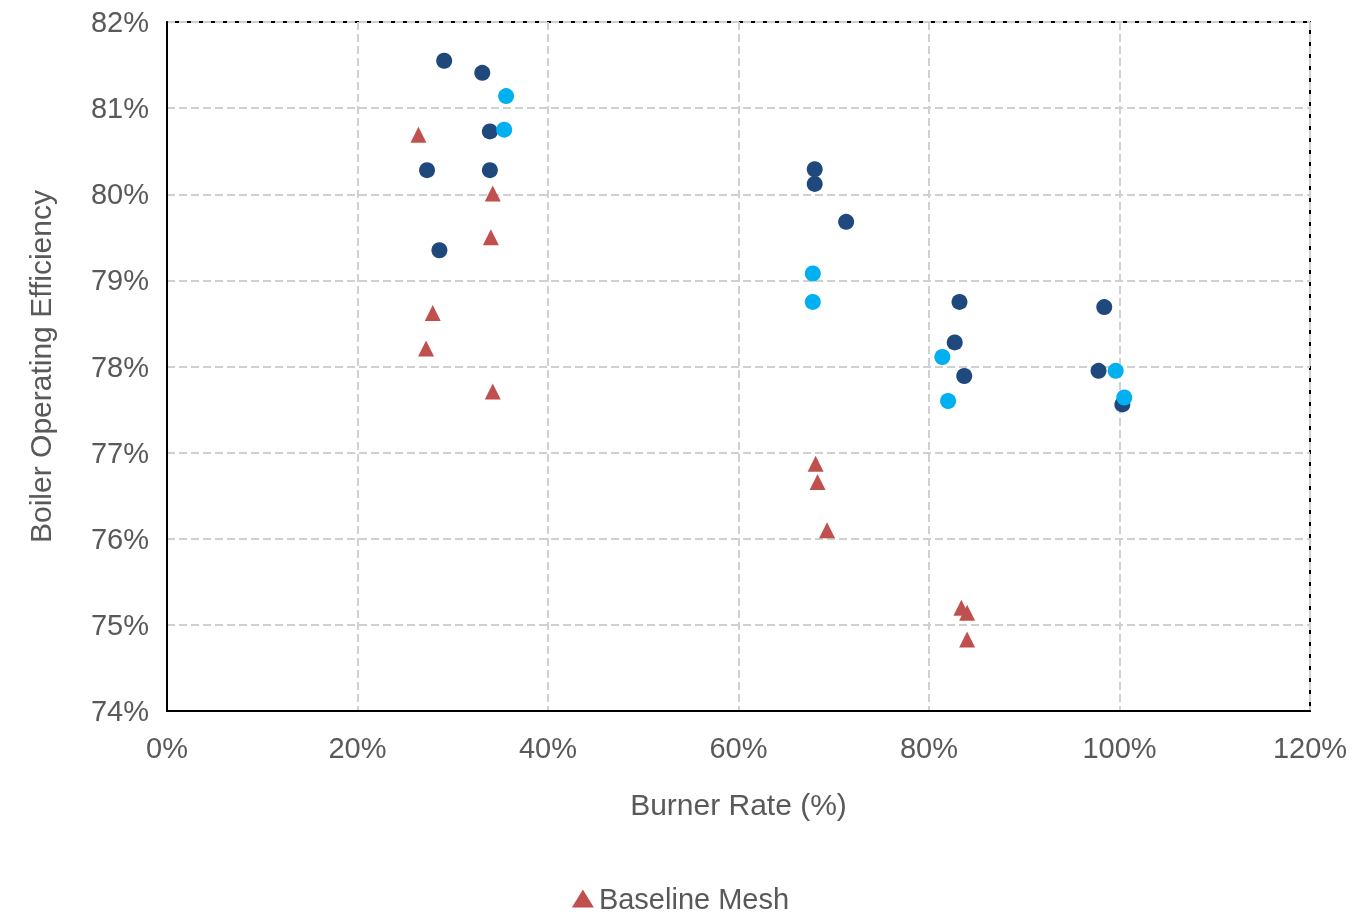 The image size is (1361, 923). Describe the element at coordinates (357, 747) in the screenshot. I see `x-tick-label: 20%` at that location.